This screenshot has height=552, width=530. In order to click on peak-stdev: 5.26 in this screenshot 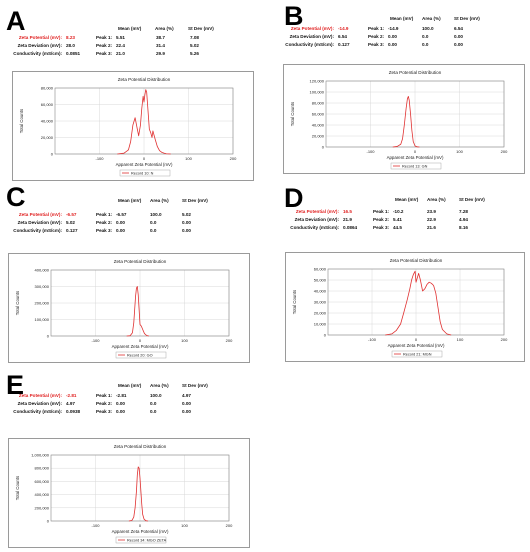, I will do `click(194, 53)`.